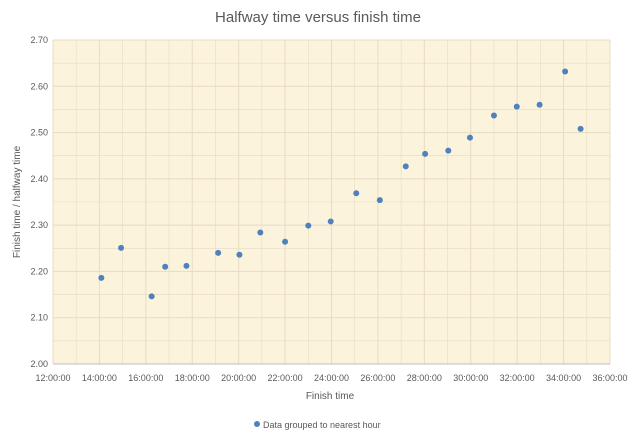  What do you see at coordinates (192, 378) in the screenshot?
I see `x-tick-label: 18:00:00` at bounding box center [192, 378].